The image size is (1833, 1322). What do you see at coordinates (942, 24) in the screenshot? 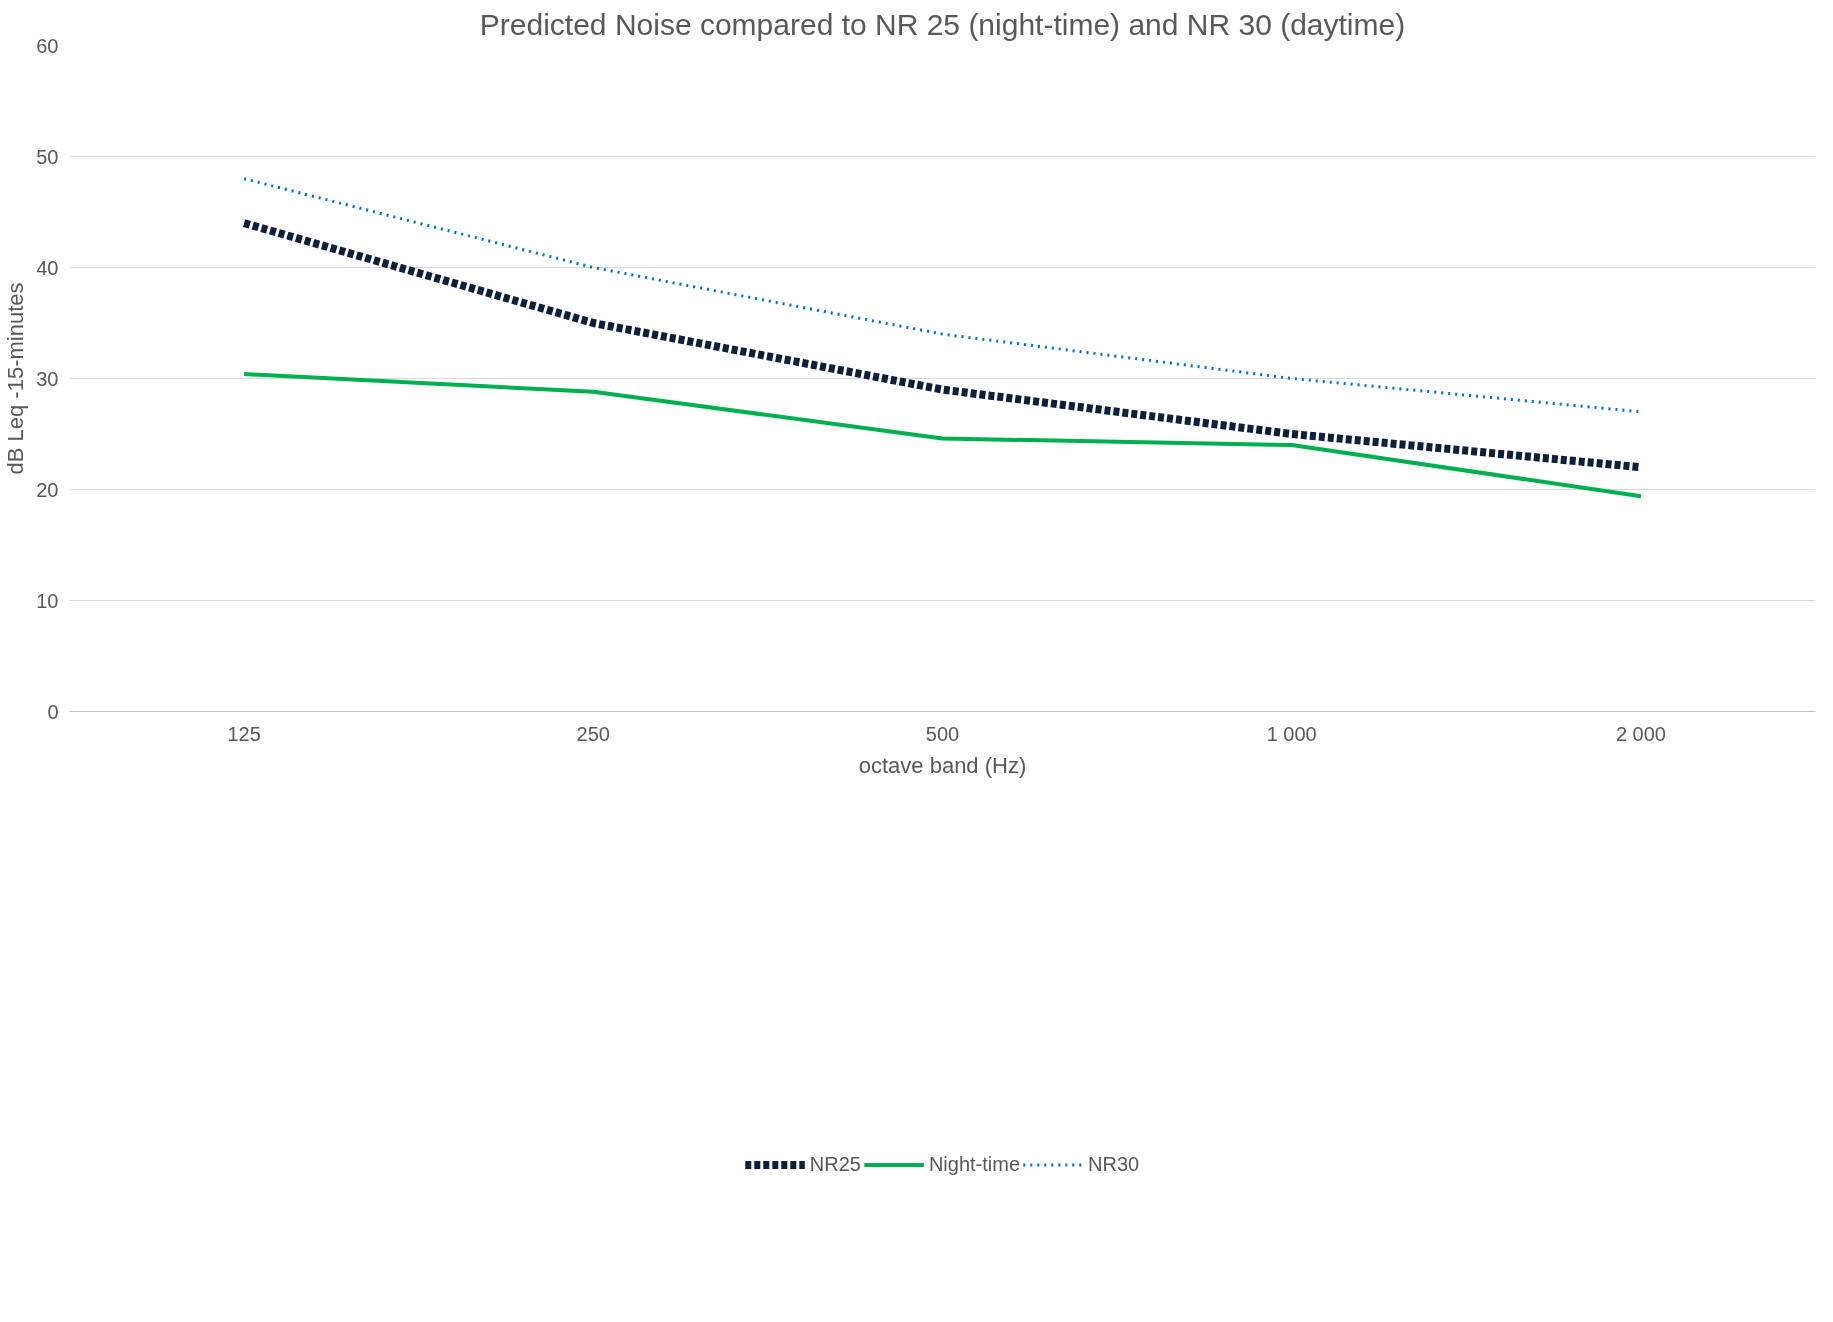
I see `chart-title: Predicted Noise compared to NR 25 (night-time) and NR 30 (daytime)` at bounding box center [942, 24].